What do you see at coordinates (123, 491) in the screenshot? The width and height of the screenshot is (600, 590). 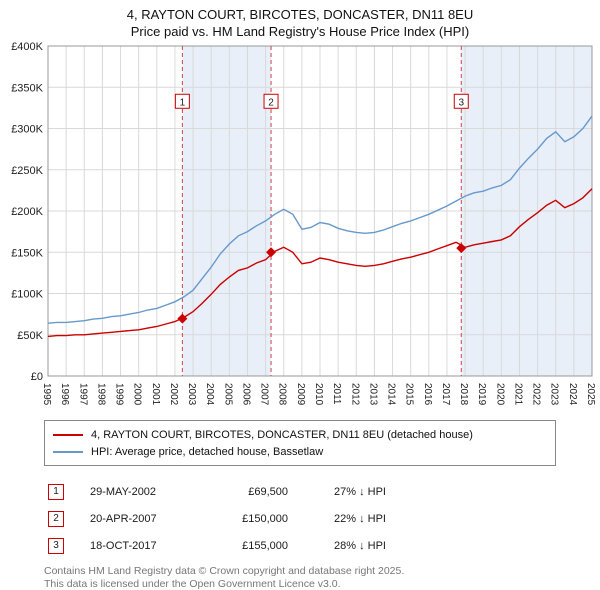 I see `sale-date: 29-MAY-2002` at bounding box center [123, 491].